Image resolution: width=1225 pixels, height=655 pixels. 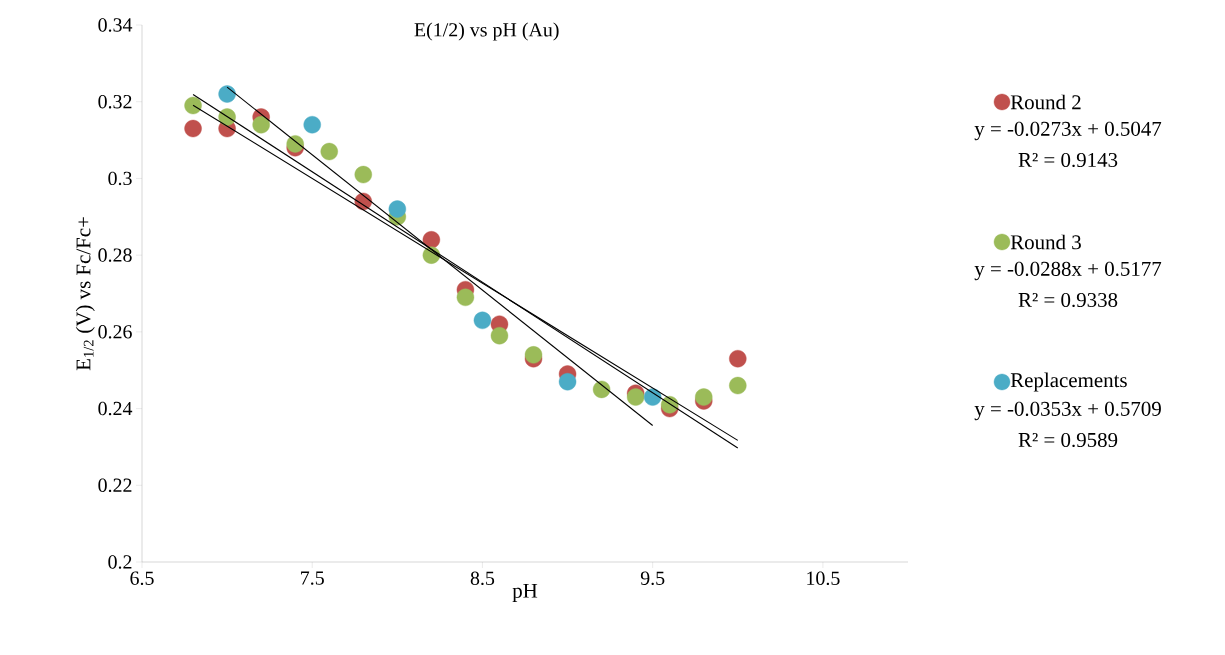 I want to click on text: R² = 0.9589, so click(x=1068, y=440).